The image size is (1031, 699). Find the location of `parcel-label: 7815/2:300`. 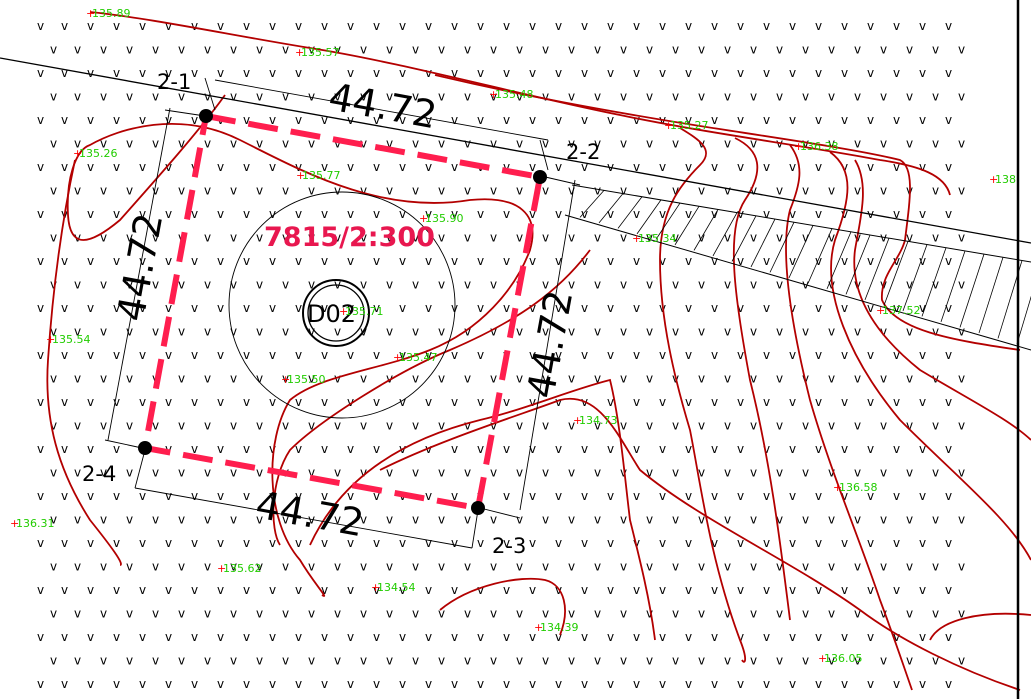

parcel-label: 7815/2:300 is located at coordinates (349, 237).